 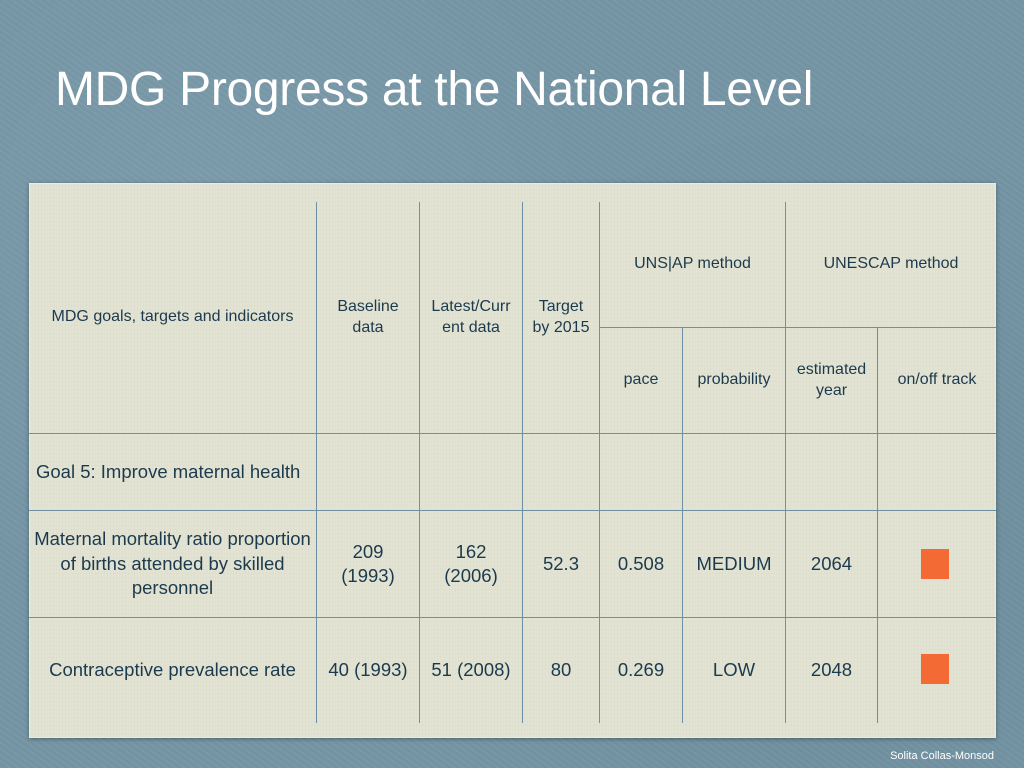 I want to click on header-track: on/off track, so click(x=937, y=380).